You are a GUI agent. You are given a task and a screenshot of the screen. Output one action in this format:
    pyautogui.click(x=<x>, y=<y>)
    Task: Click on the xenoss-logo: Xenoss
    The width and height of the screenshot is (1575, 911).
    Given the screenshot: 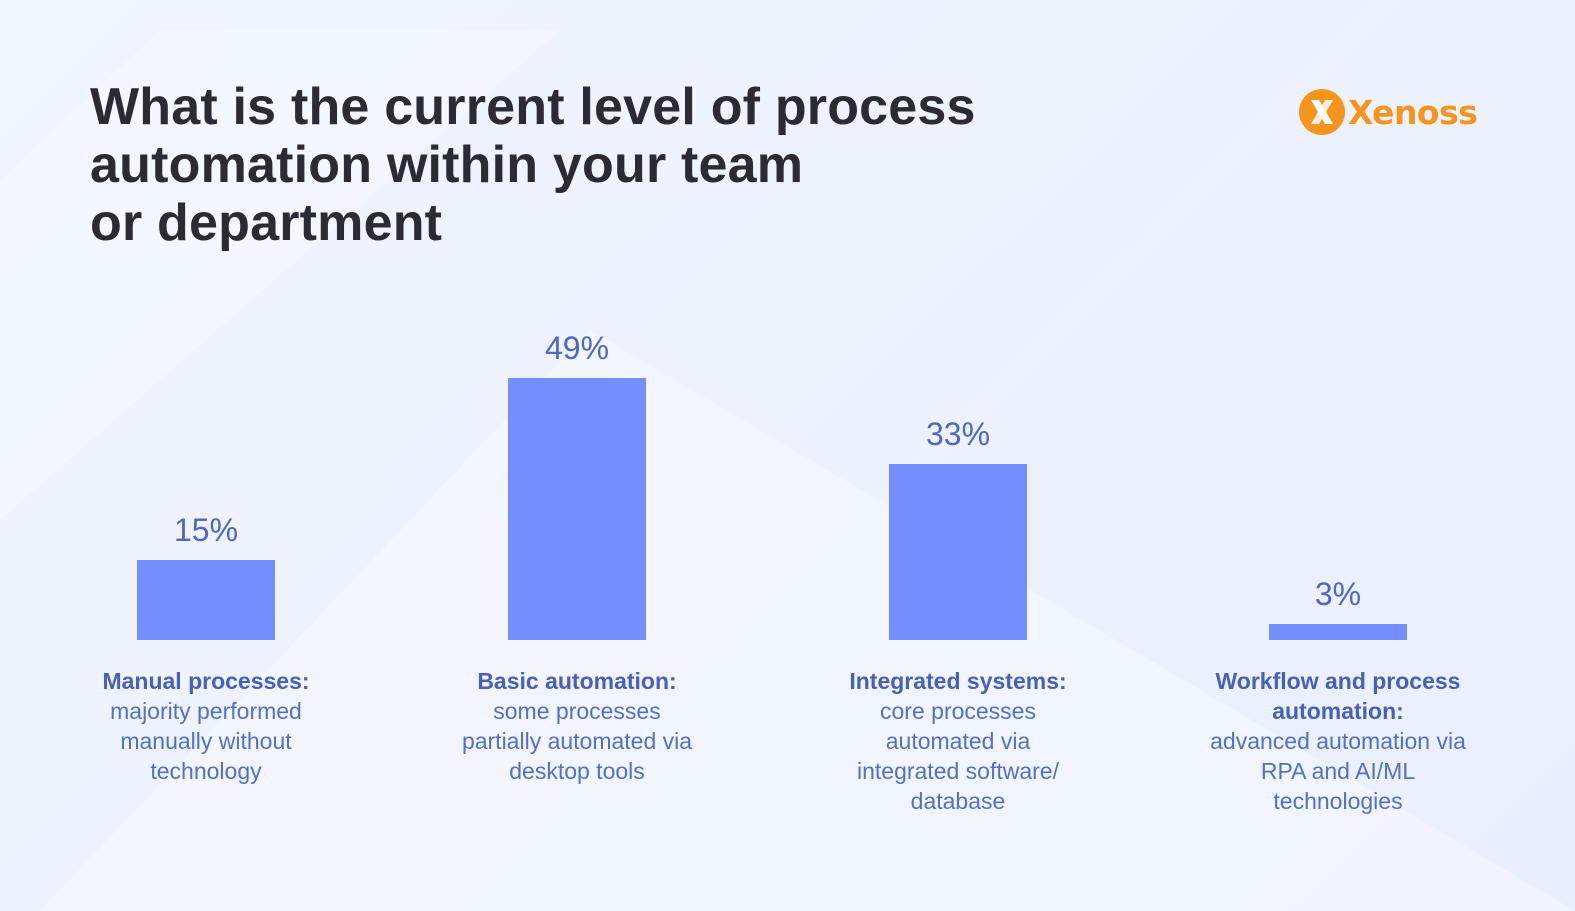 What is the action you would take?
    pyautogui.click(x=1388, y=112)
    